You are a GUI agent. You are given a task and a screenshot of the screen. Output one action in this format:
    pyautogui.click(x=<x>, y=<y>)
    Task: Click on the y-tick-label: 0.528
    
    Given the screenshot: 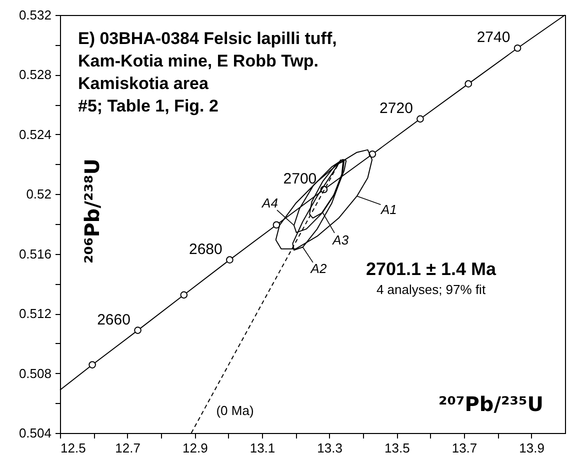 What is the action you would take?
    pyautogui.click(x=35, y=74)
    